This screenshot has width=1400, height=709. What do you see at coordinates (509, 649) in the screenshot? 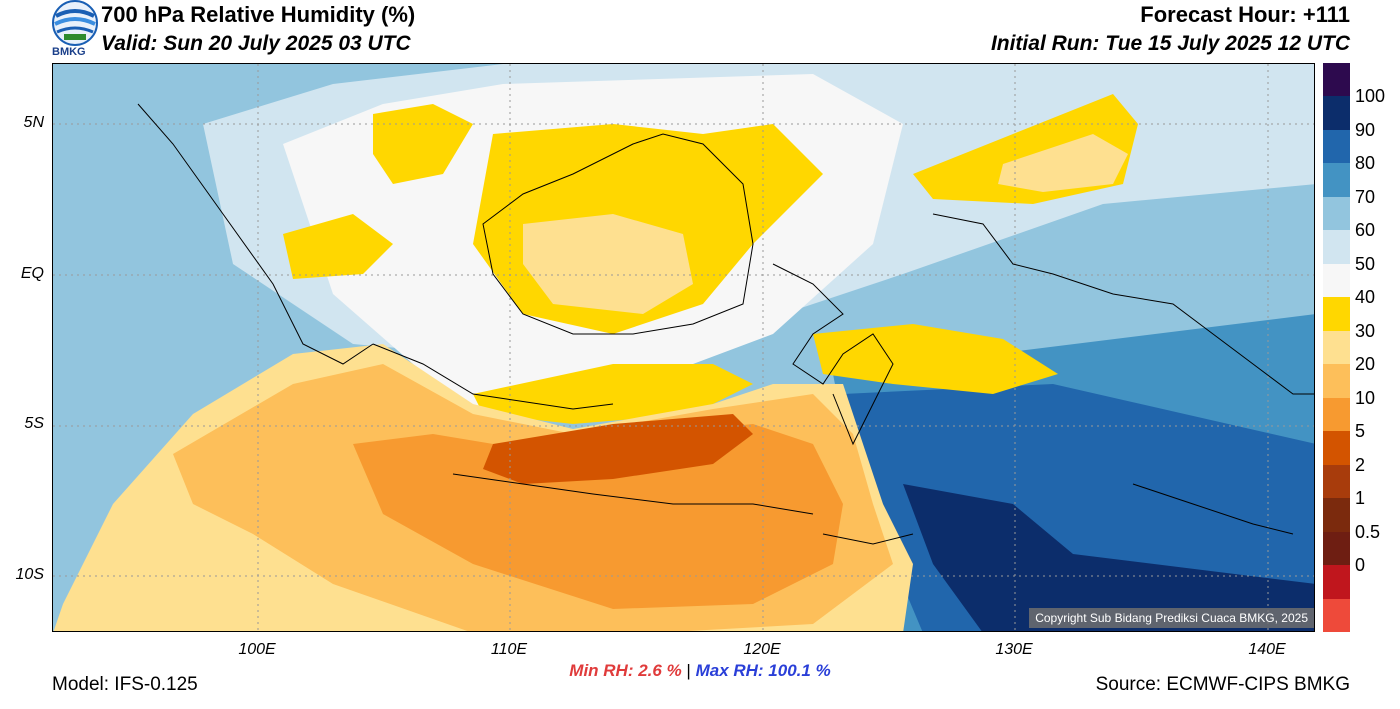
I see `lon-label-110e: 110E` at bounding box center [509, 649].